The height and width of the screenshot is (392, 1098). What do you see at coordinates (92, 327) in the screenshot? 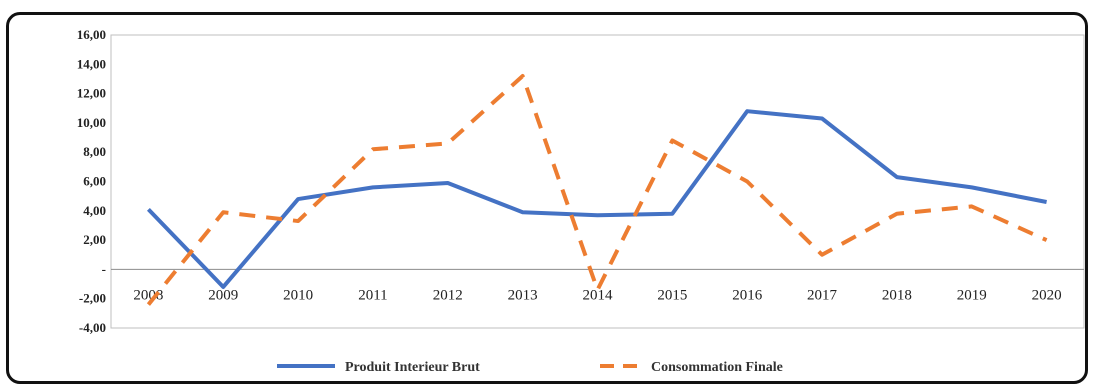
I see `y-tick-label: -4,00` at bounding box center [92, 327].